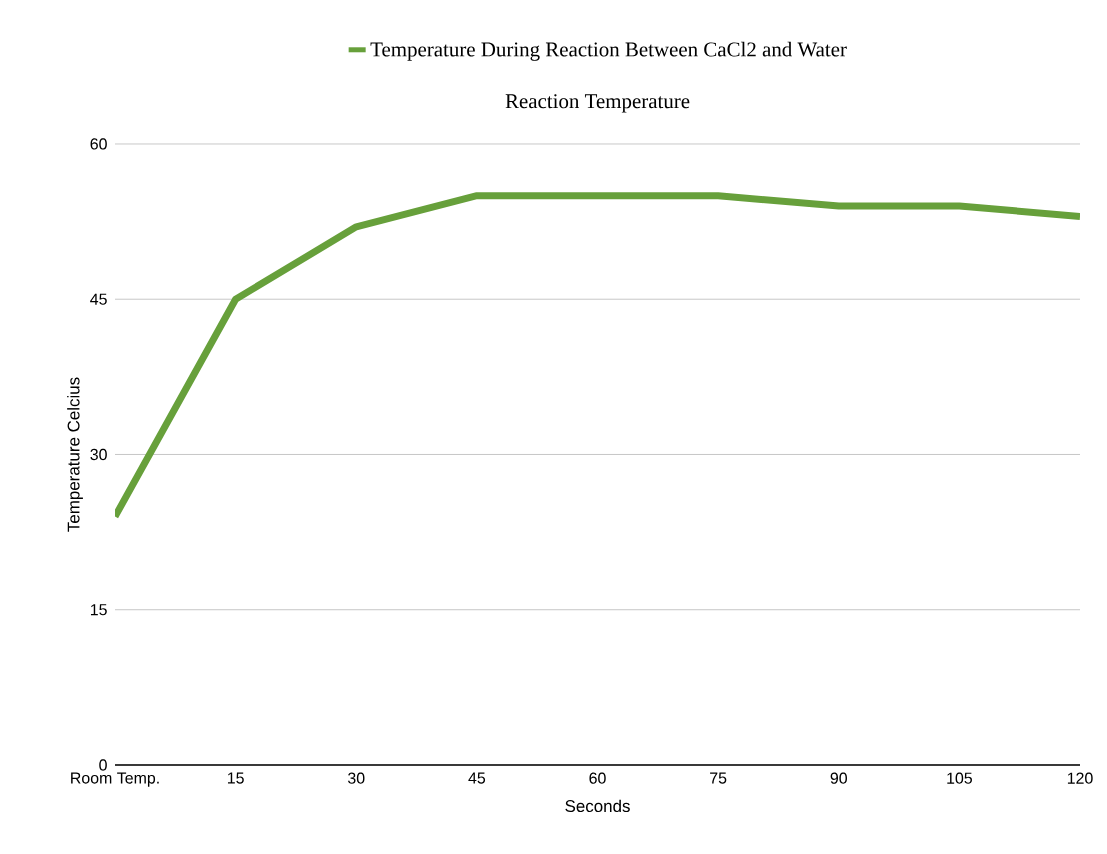 The height and width of the screenshot is (854, 1107). I want to click on x-tick-label: 60, so click(597, 778).